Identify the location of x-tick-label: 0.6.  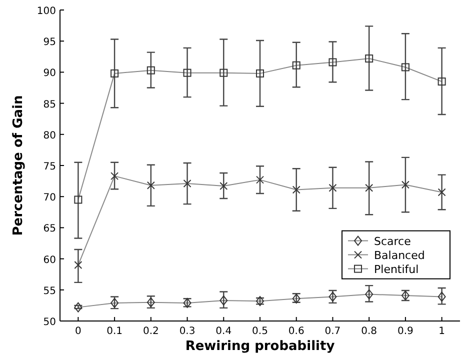
(296, 331).